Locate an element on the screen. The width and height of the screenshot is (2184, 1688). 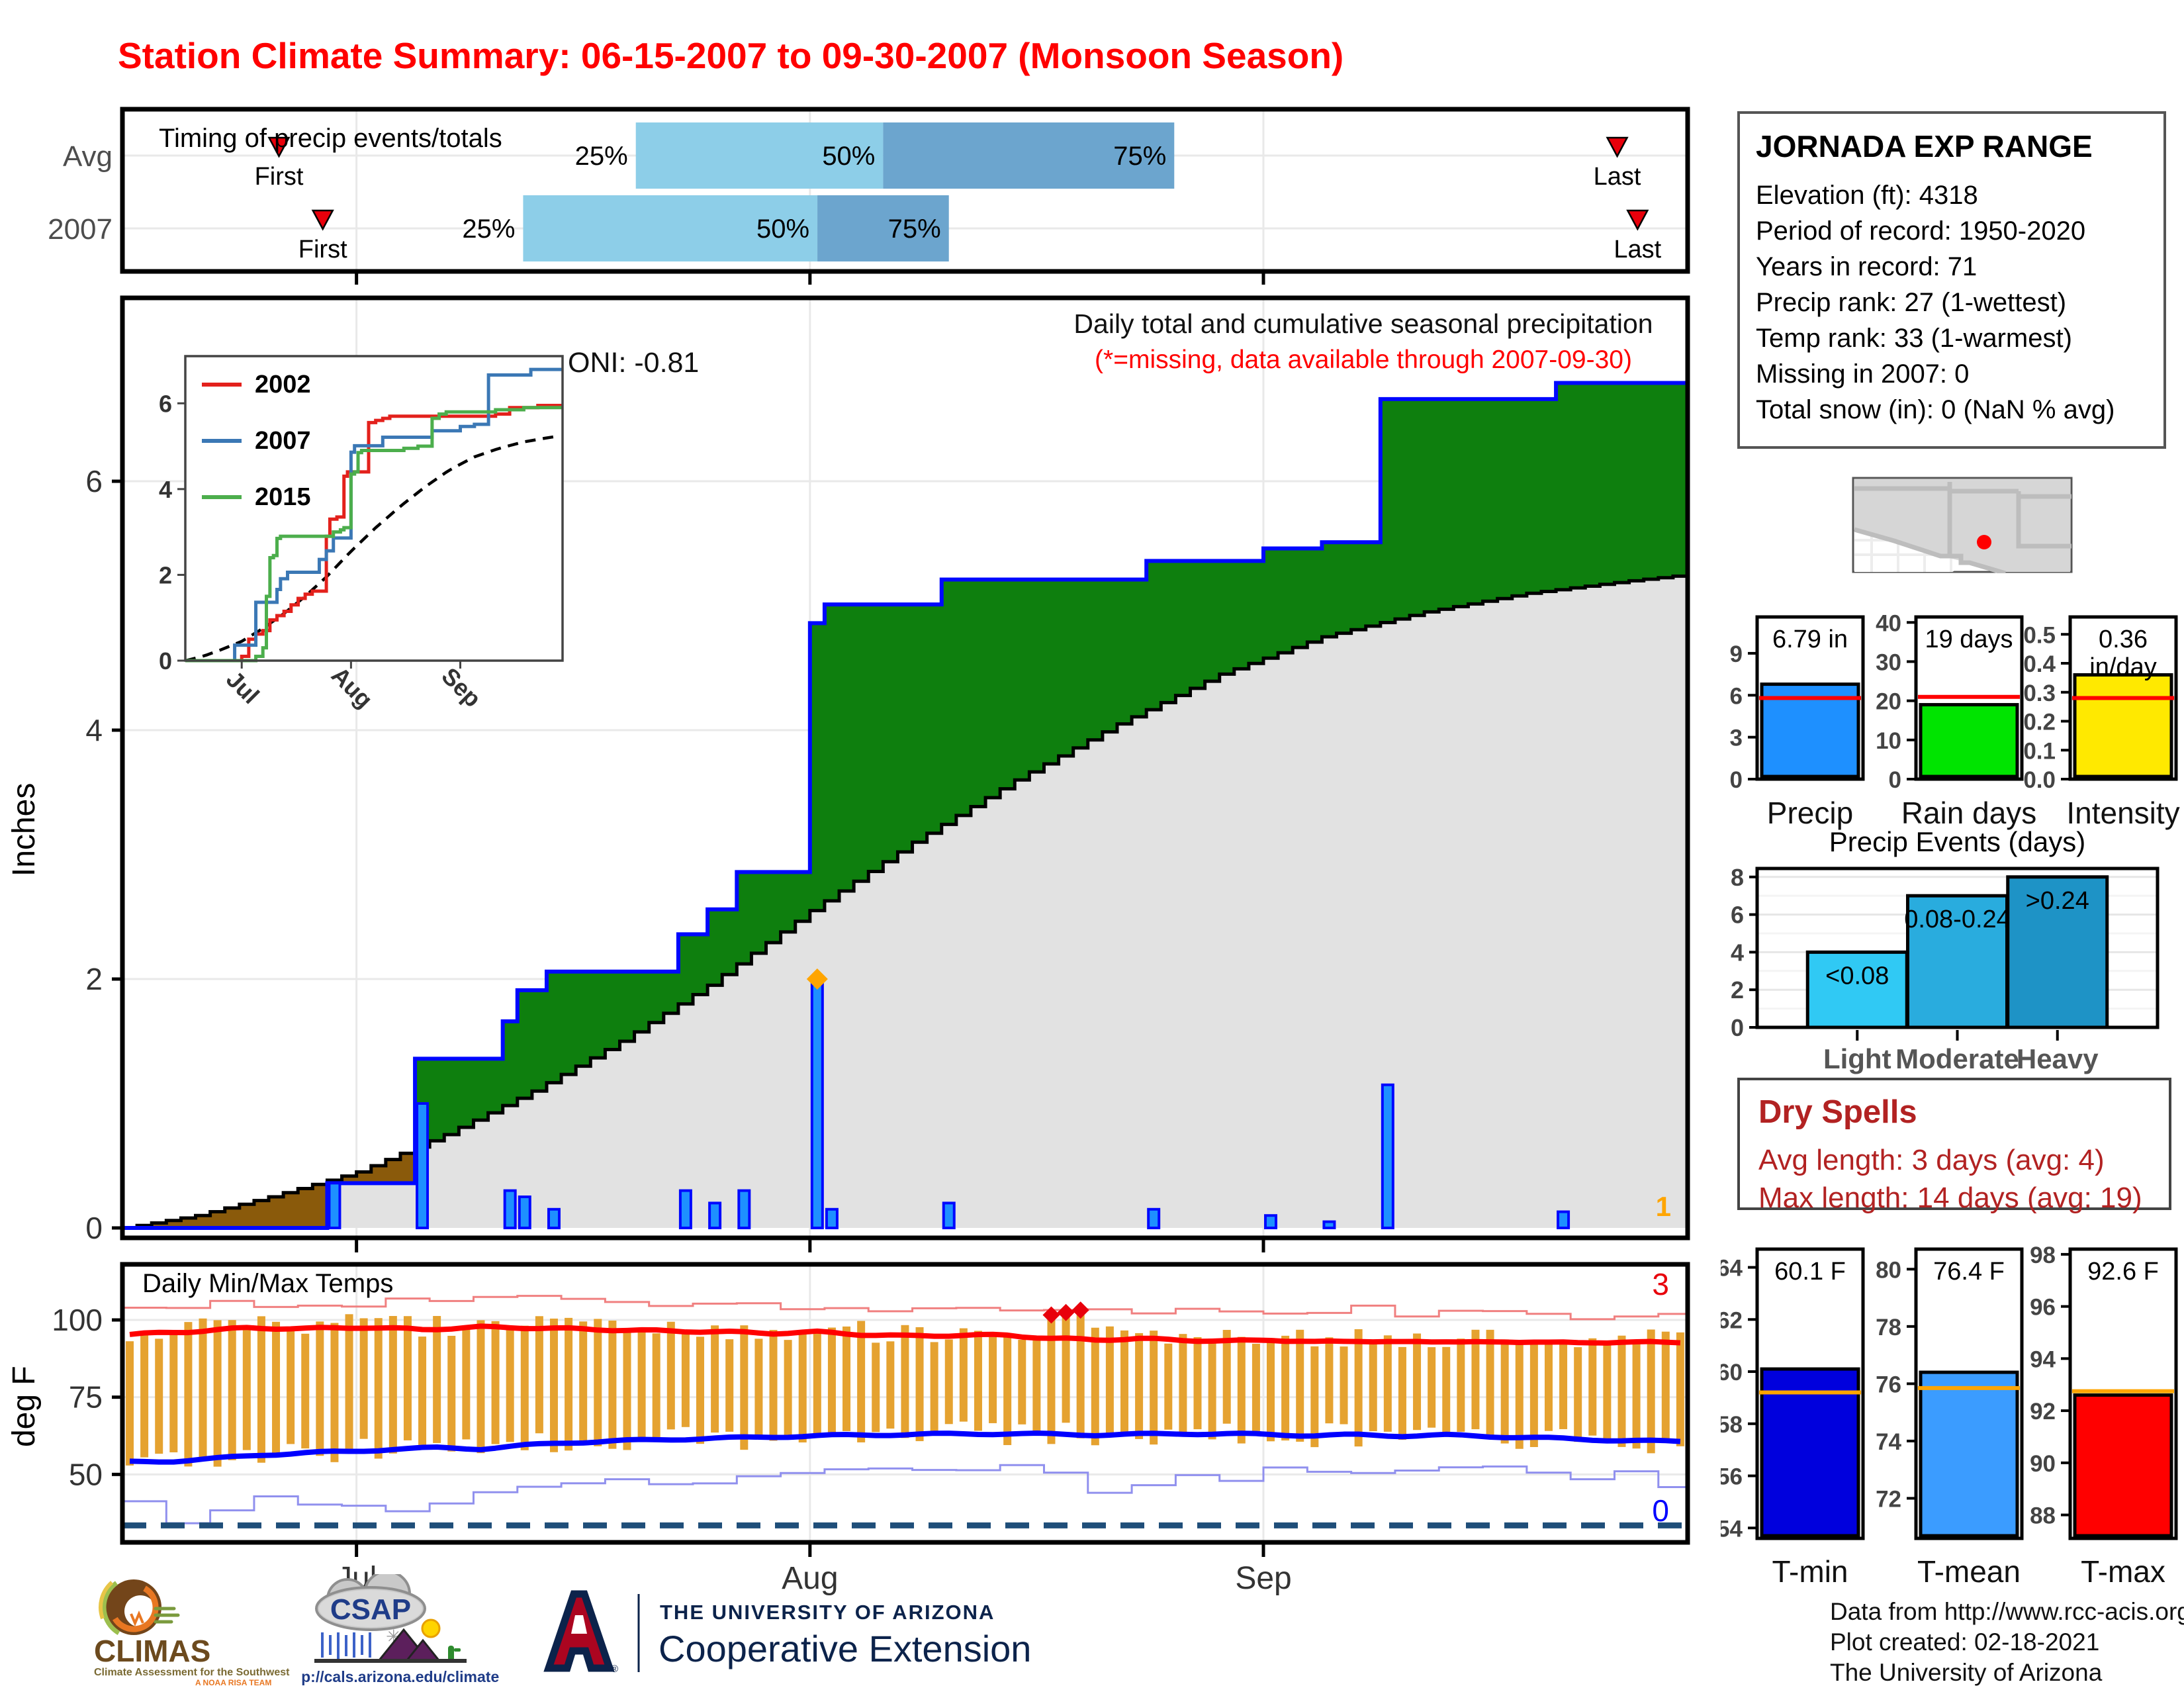
inset-series-line-2002 is located at coordinates (374, 533).